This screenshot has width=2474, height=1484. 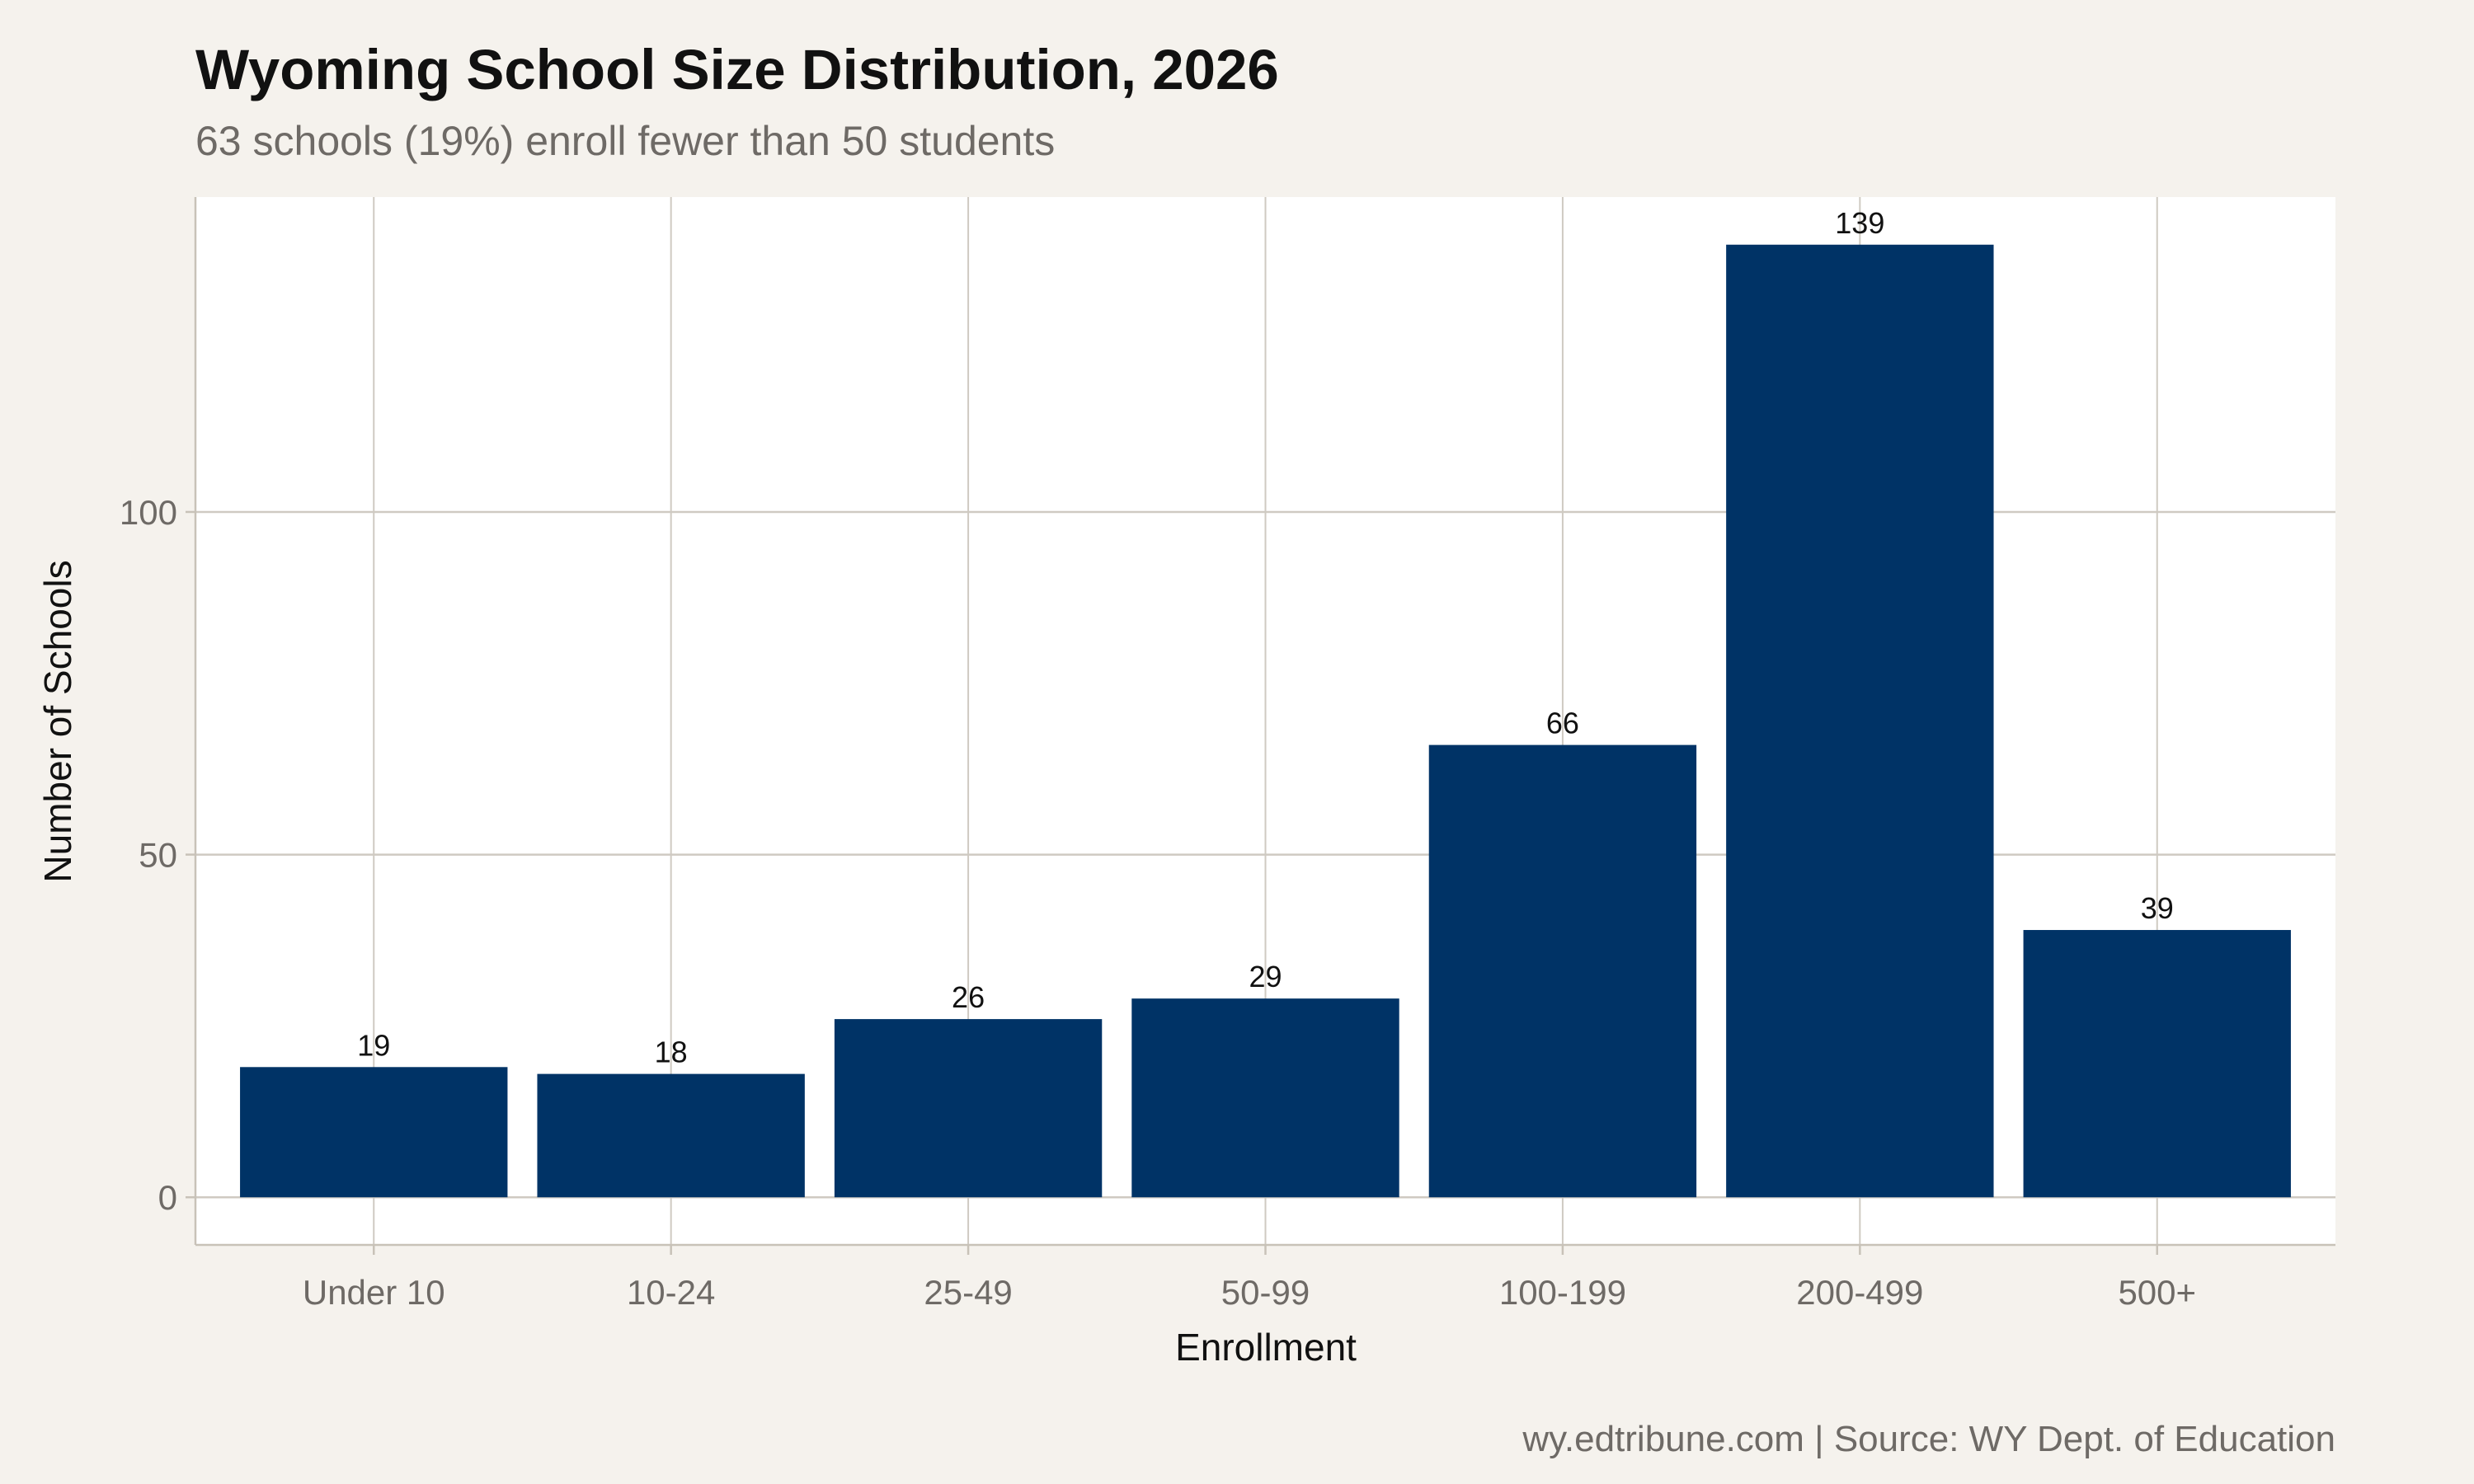 I want to click on bar-value-label: 39, so click(x=2157, y=908).